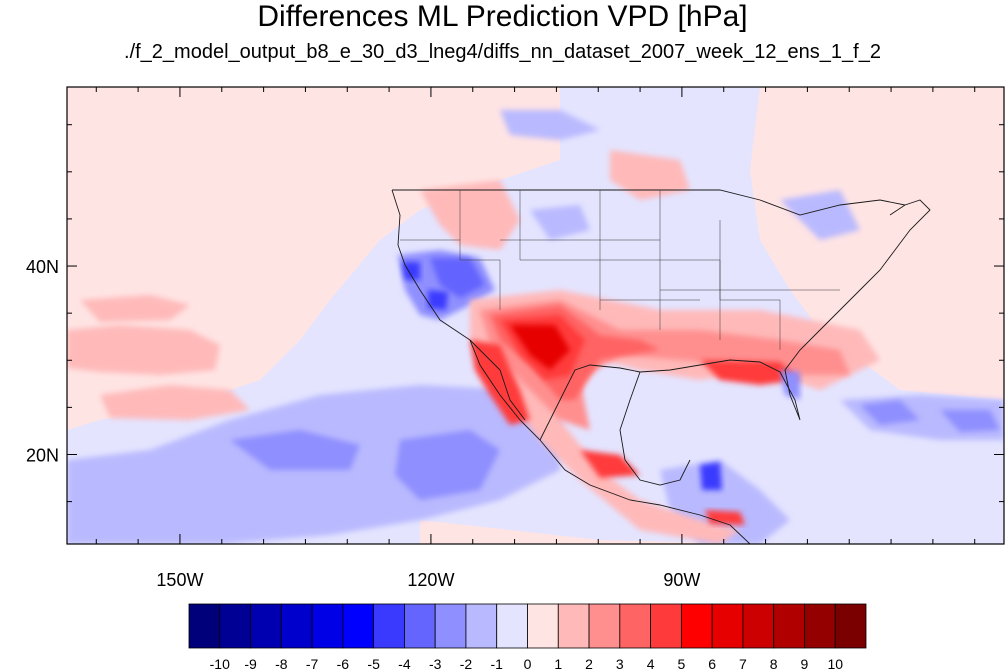 The image size is (1005, 672). Describe the element at coordinates (502, 16) in the screenshot. I see `map-title: Differences ML Prediction VPD [hPa]` at that location.